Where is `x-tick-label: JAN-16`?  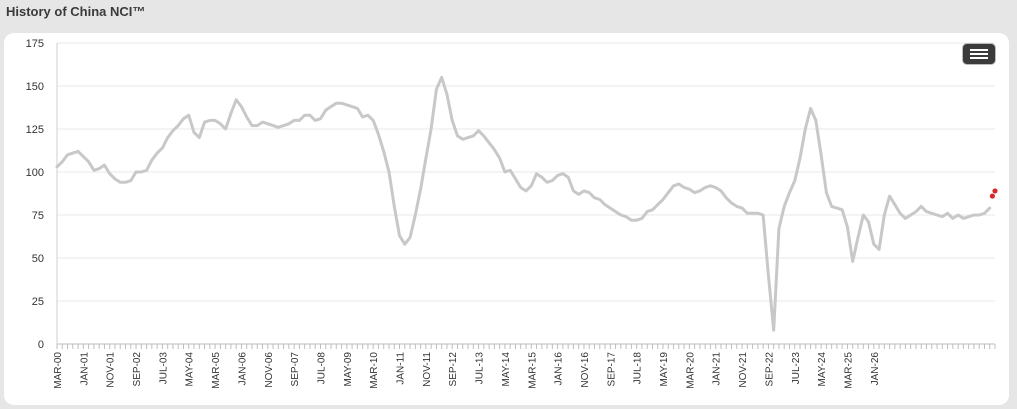
x-tick-label: JAN-16 is located at coordinates (559, 369).